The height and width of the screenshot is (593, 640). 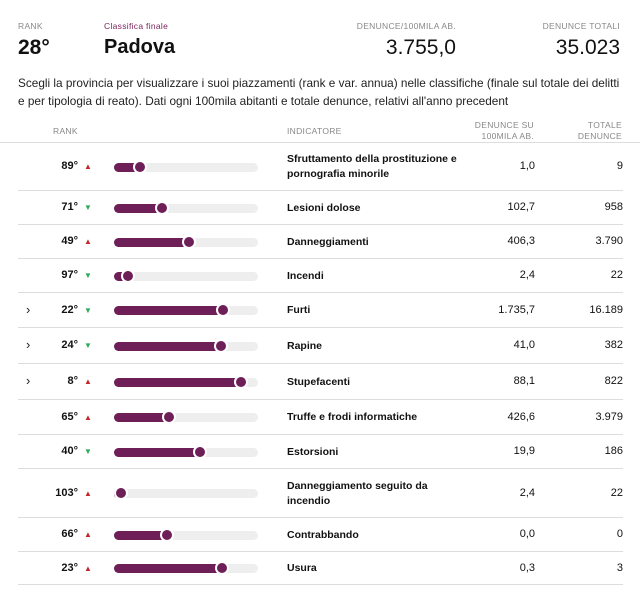 I want to click on table-row: 49° ▲ Danneggiamenti 406,3 3.790, so click(x=320, y=242).